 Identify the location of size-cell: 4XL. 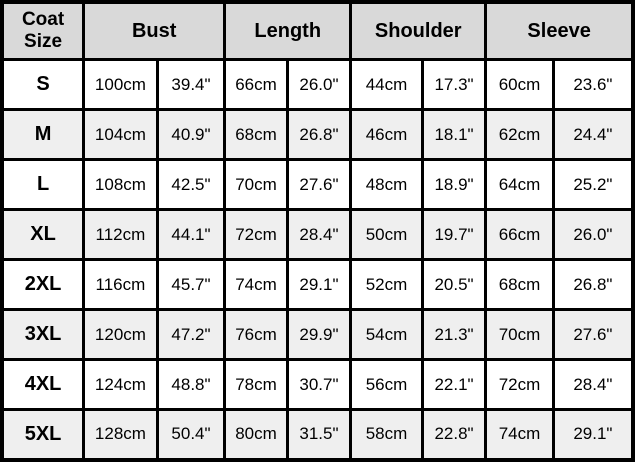
(43, 384).